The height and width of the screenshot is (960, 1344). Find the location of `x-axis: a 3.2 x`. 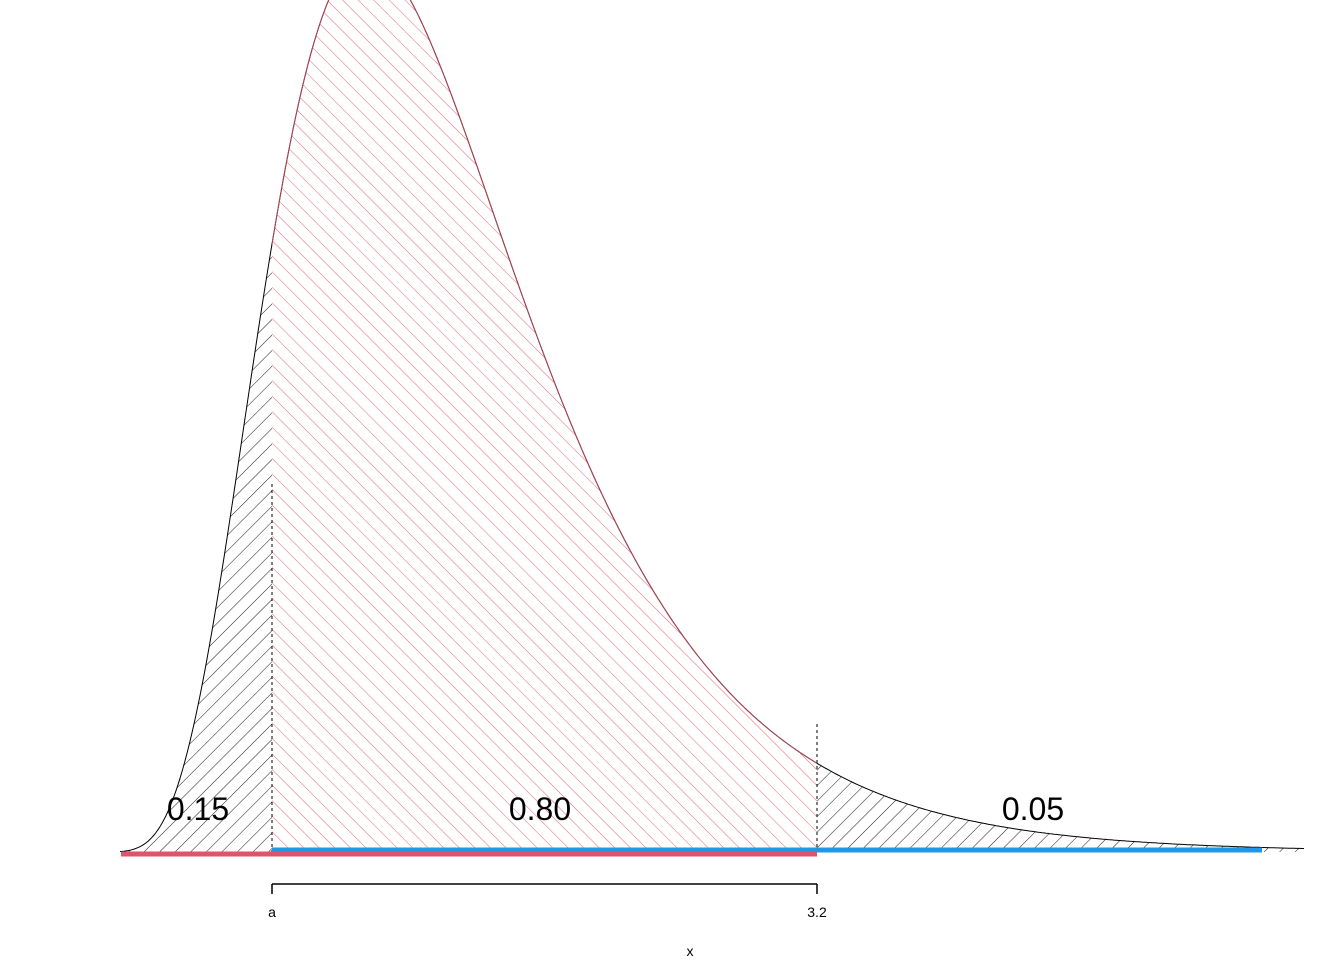

x-axis: a 3.2 x is located at coordinates (547, 921).